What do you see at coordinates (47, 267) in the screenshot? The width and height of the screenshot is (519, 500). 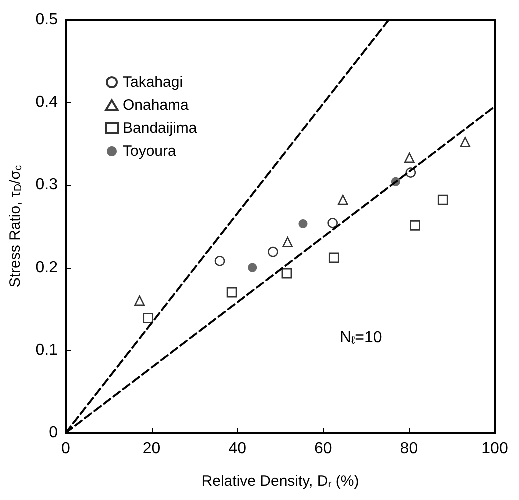 I see `y-tick-label: 0.2` at bounding box center [47, 267].